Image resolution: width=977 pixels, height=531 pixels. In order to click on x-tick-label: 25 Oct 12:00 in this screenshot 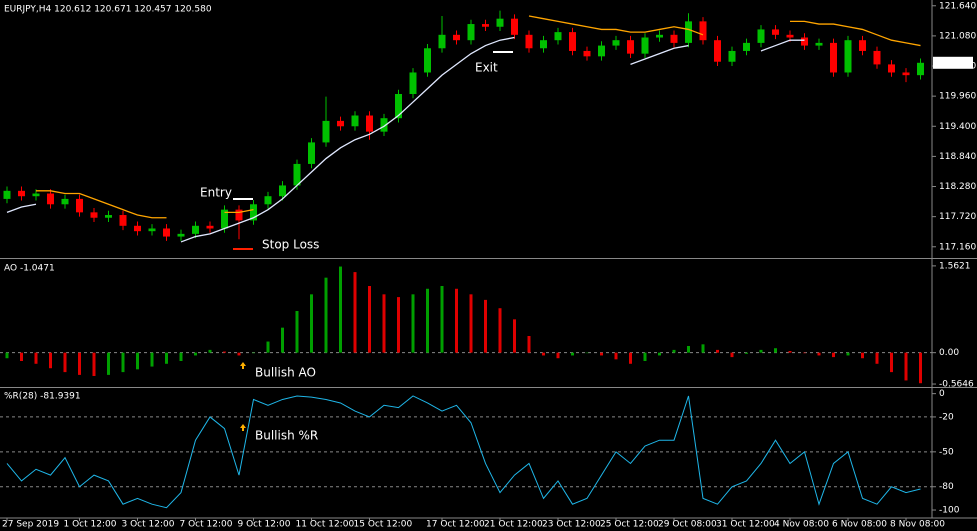, I will do `click(629, 525)`.